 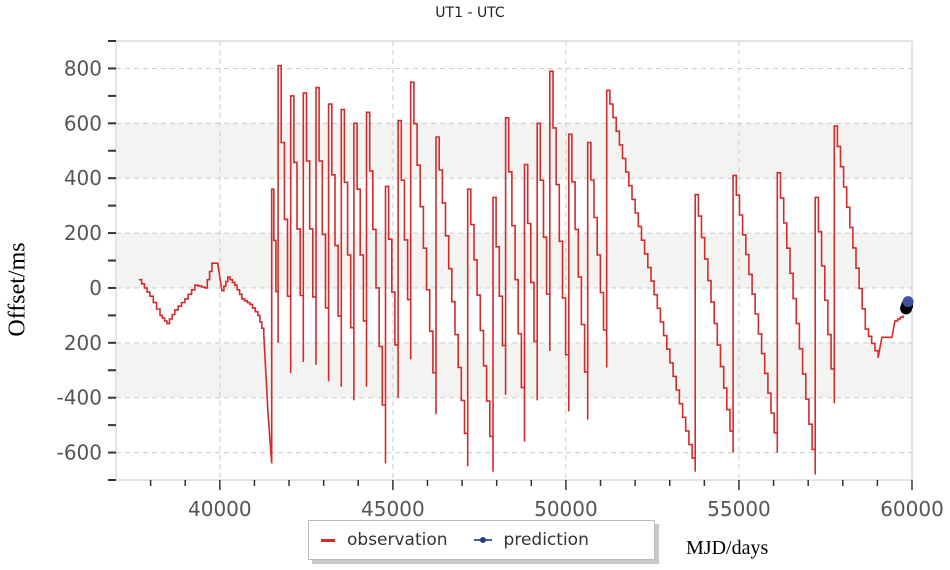 What do you see at coordinates (95, 288) in the screenshot?
I see `y-tick-label: 0` at bounding box center [95, 288].